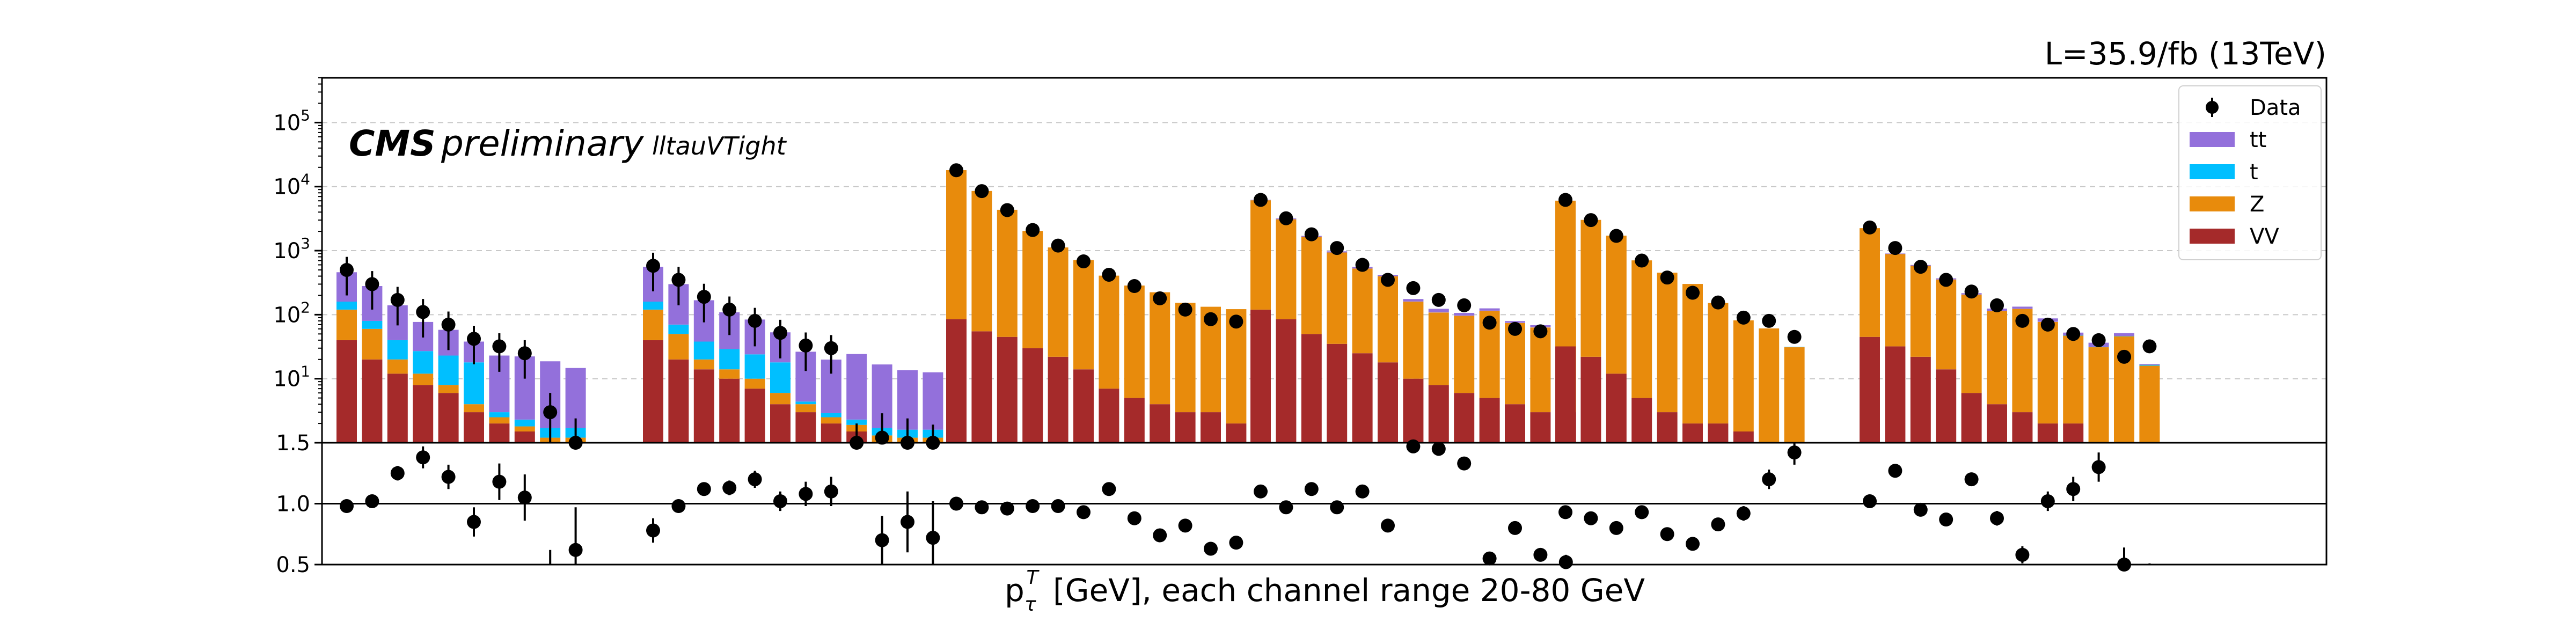 This screenshot has height=644, width=2576. Describe the element at coordinates (2212, 171) in the screenshot. I see `legend-swatch` at that location.